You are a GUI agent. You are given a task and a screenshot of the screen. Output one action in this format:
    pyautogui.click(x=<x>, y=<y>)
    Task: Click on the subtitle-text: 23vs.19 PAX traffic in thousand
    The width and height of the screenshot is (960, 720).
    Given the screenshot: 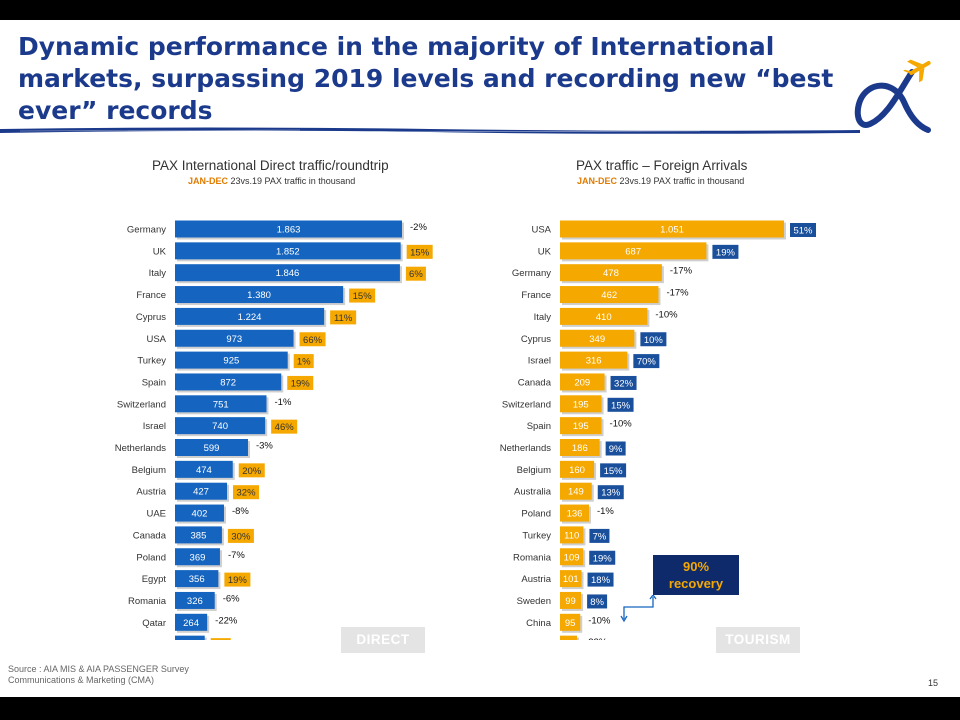 What is the action you would take?
    pyautogui.click(x=292, y=181)
    